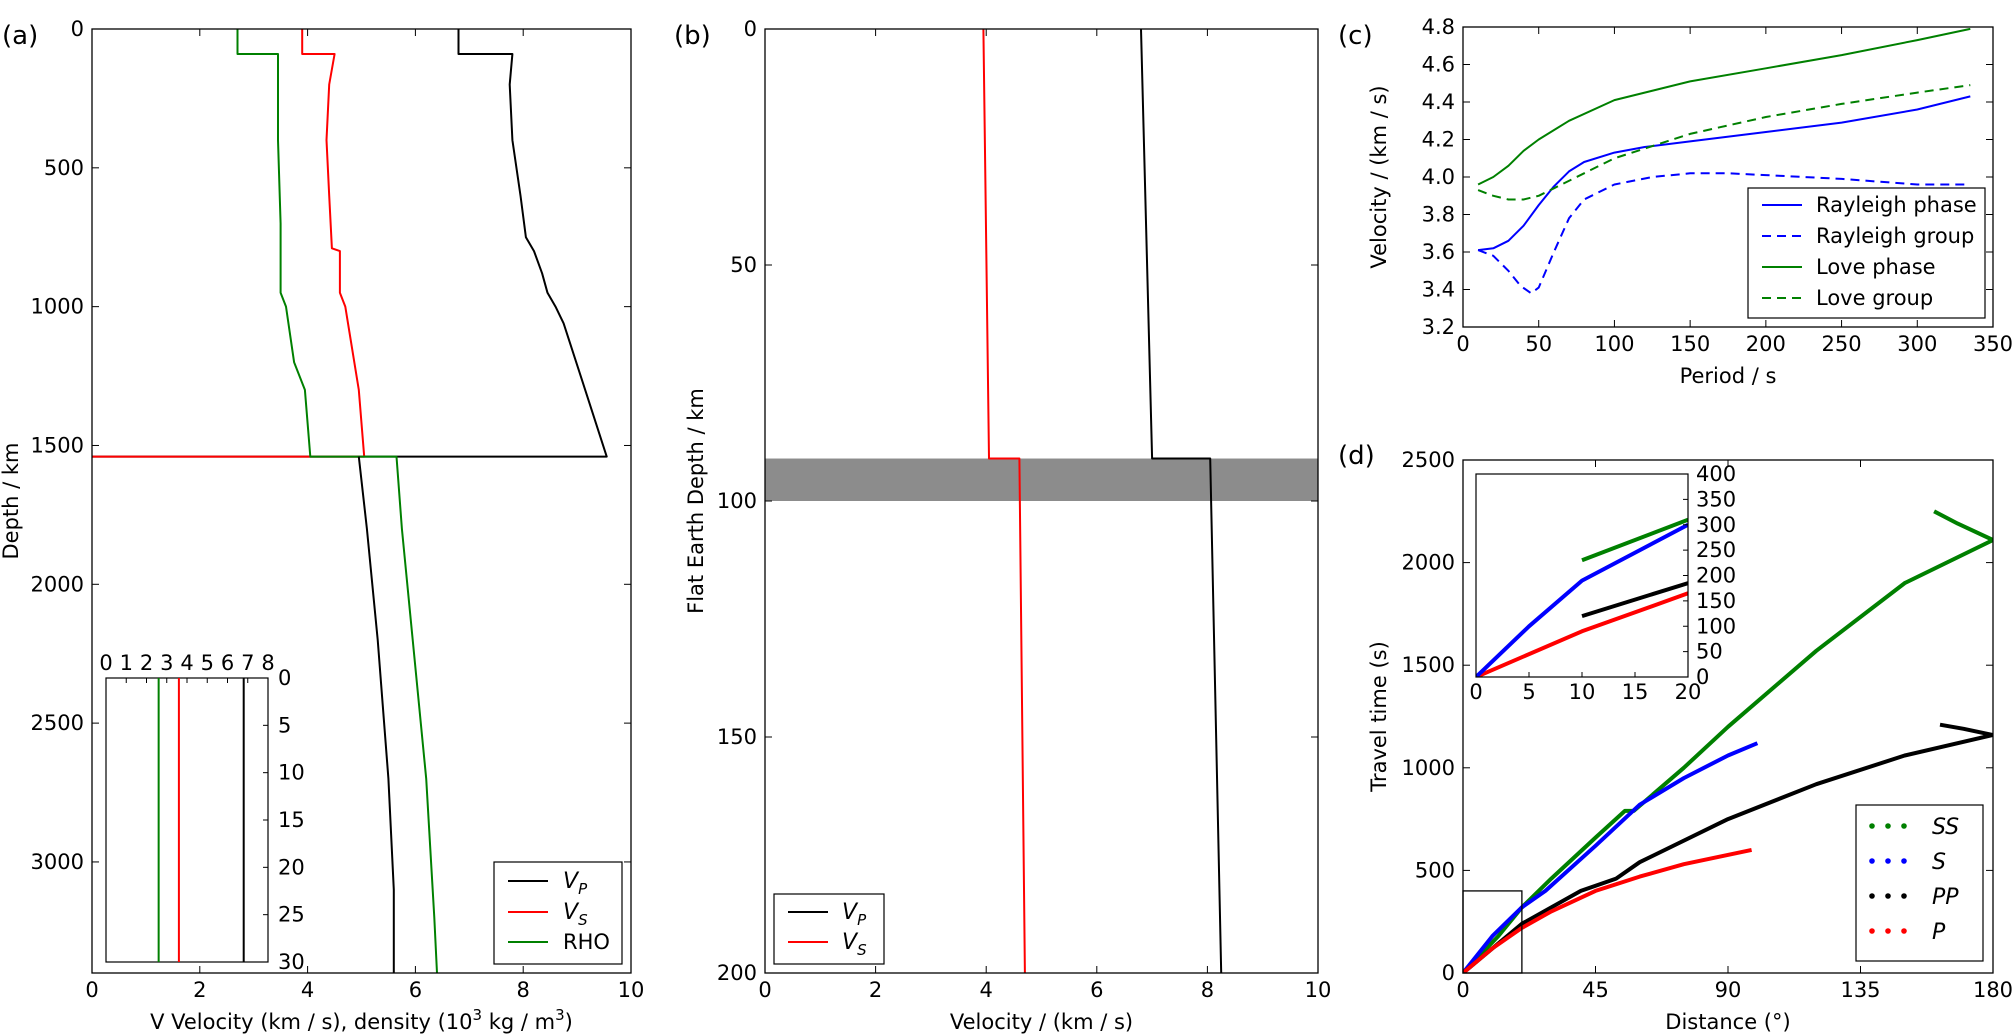 The image size is (2016, 1034). What do you see at coordinates (1716, 576) in the screenshot?
I see `inset-y-tick-label: 200` at bounding box center [1716, 576].